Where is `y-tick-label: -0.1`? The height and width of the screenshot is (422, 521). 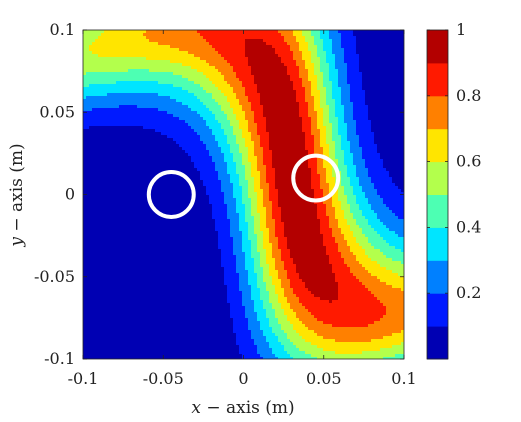
y-tick-label: -0.1 is located at coordinates (59, 358).